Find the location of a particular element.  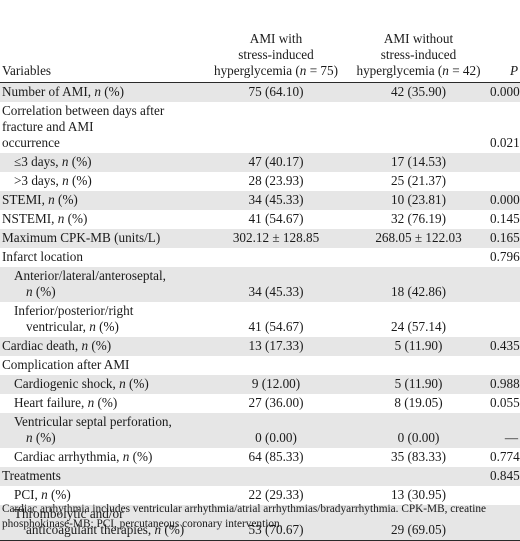

row-label-line: NSTEMI, n (%) is located at coordinates (45, 218).